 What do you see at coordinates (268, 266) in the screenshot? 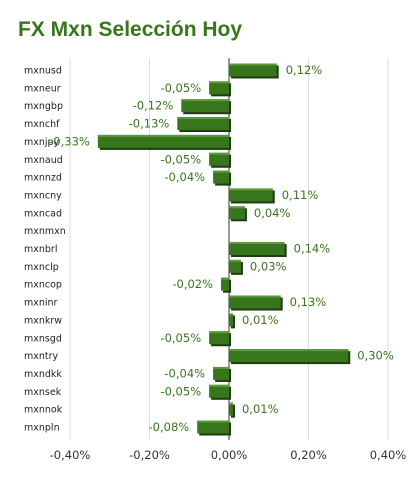
I see `data-label: 0,03%` at bounding box center [268, 266].